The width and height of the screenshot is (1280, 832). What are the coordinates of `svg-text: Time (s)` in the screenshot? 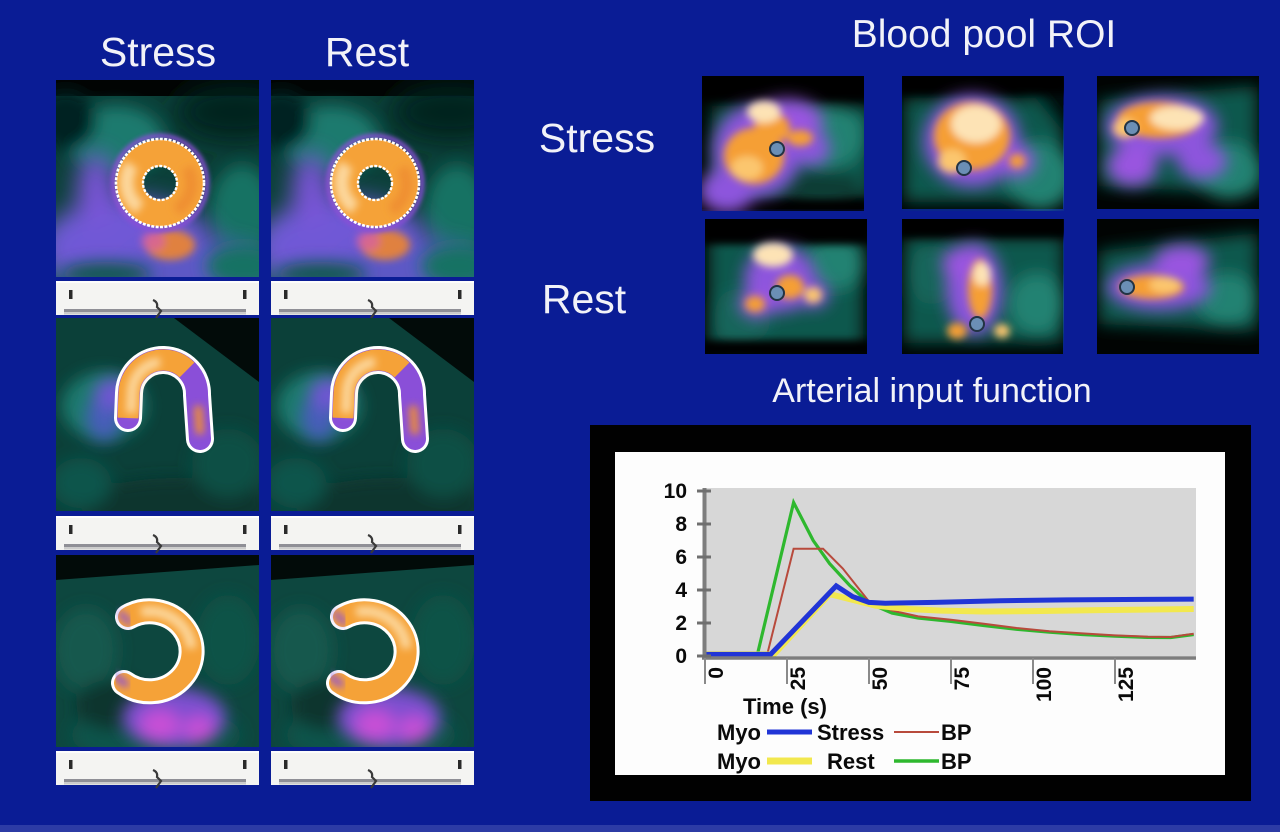 It's located at (785, 706).